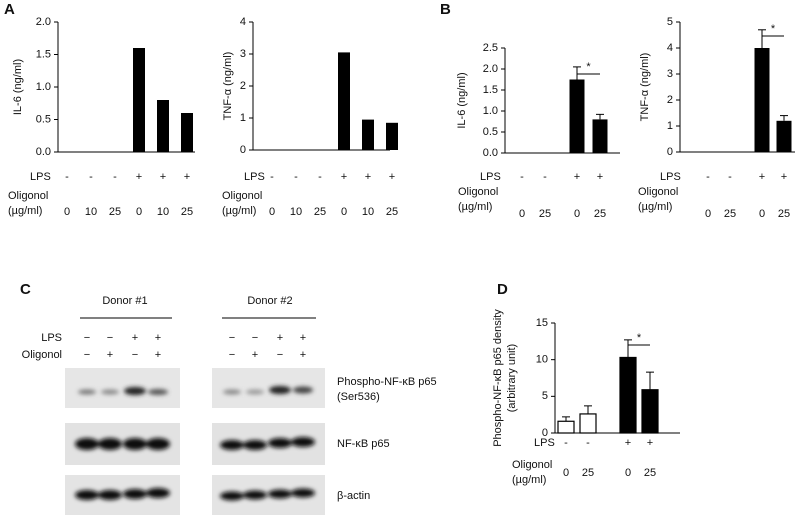 This screenshot has height=516, width=800. Describe the element at coordinates (122, 388) in the screenshot. I see `blot-image` at that location.